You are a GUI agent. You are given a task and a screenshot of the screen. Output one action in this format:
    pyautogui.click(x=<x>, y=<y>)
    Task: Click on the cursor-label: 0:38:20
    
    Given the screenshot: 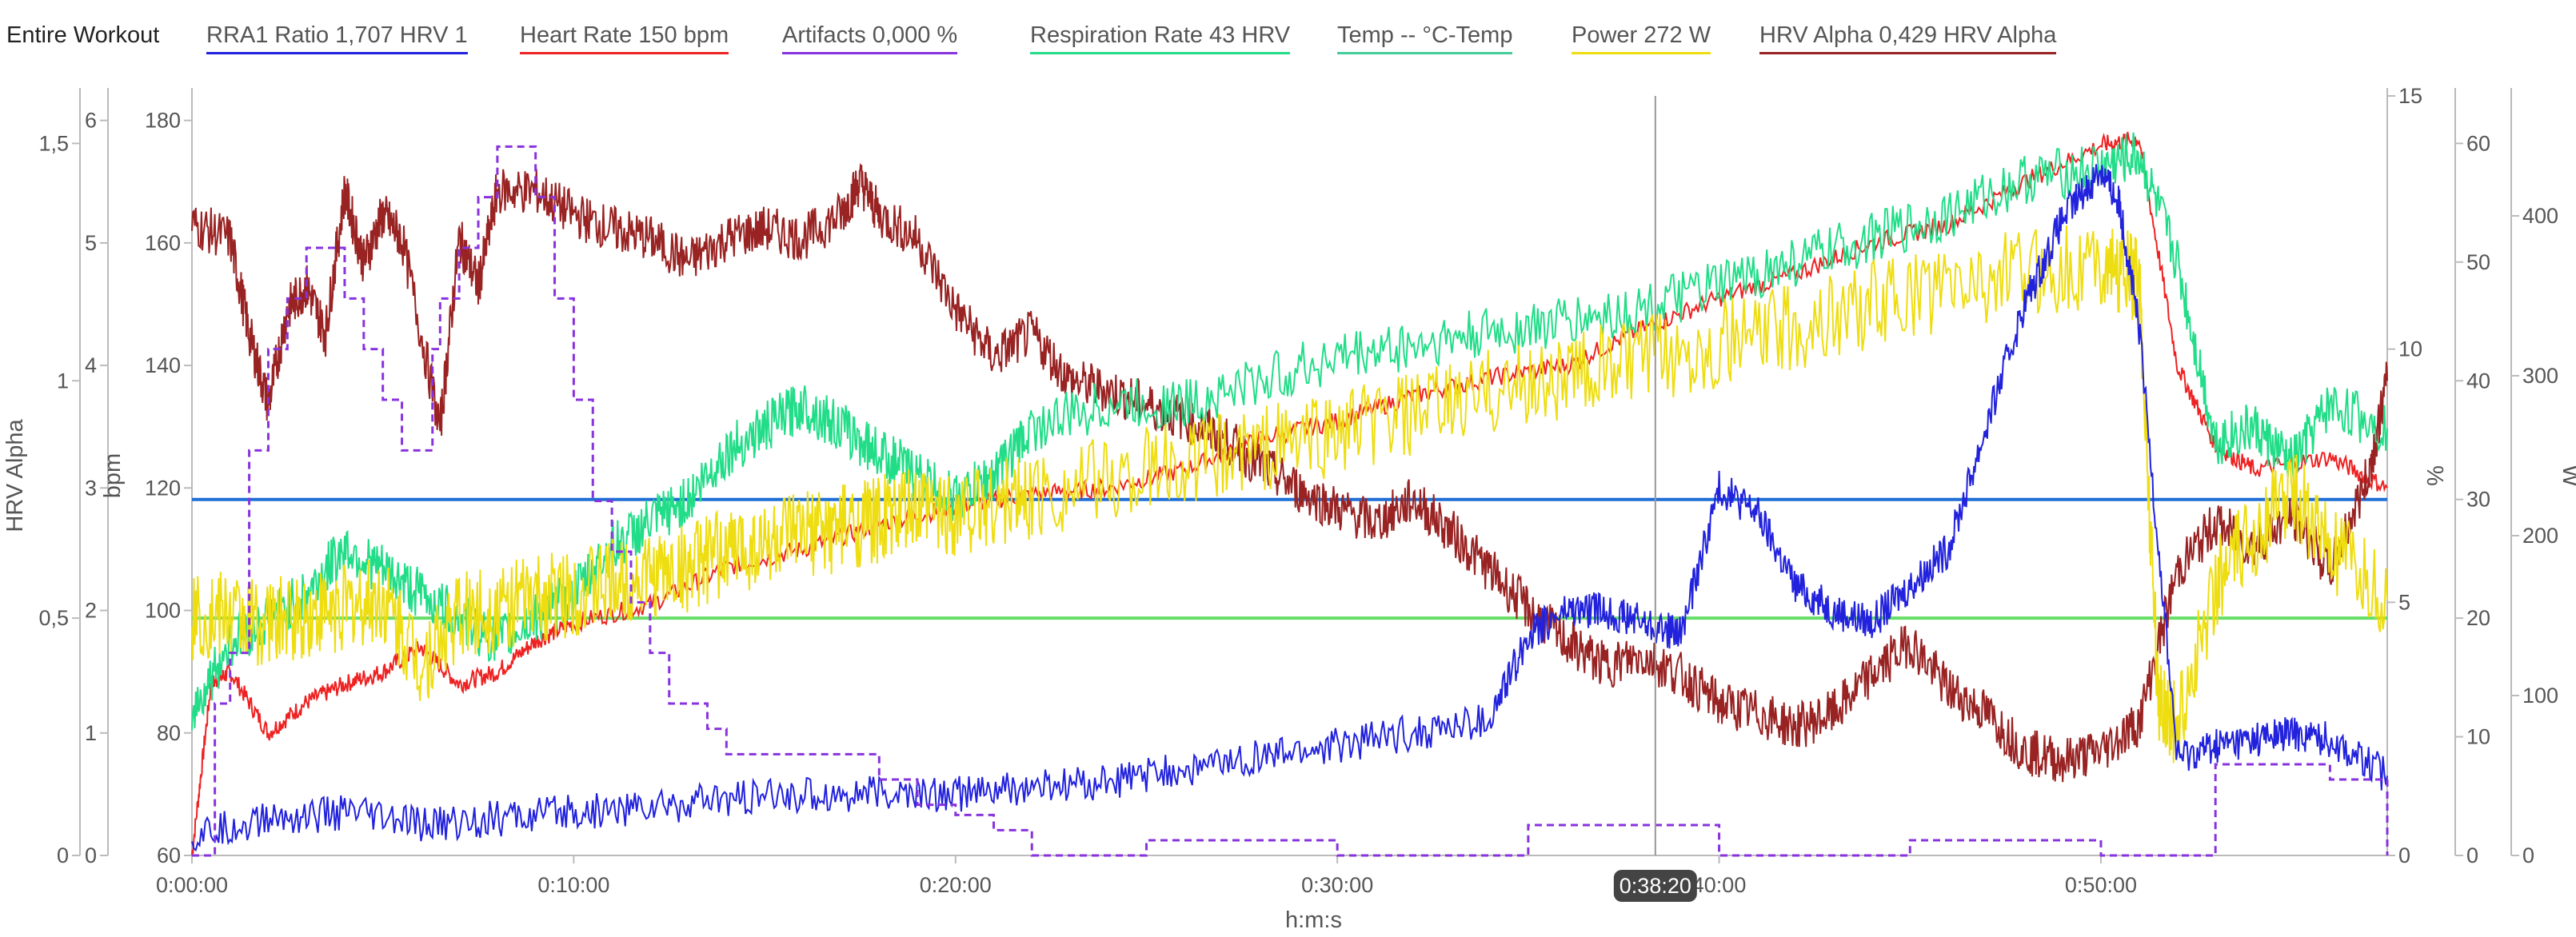 What is the action you would take?
    pyautogui.click(x=1655, y=886)
    